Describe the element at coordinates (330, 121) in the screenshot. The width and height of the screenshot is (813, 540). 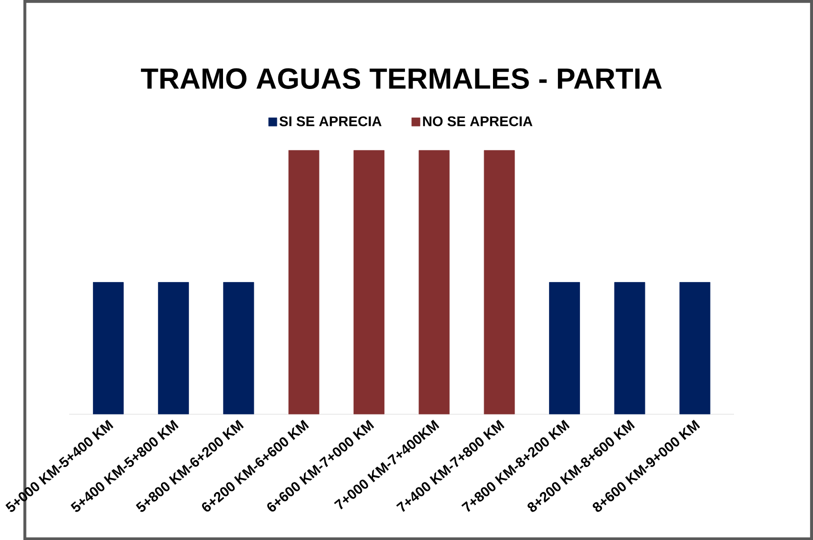
I see `legend-label: SI SE APRECIA` at that location.